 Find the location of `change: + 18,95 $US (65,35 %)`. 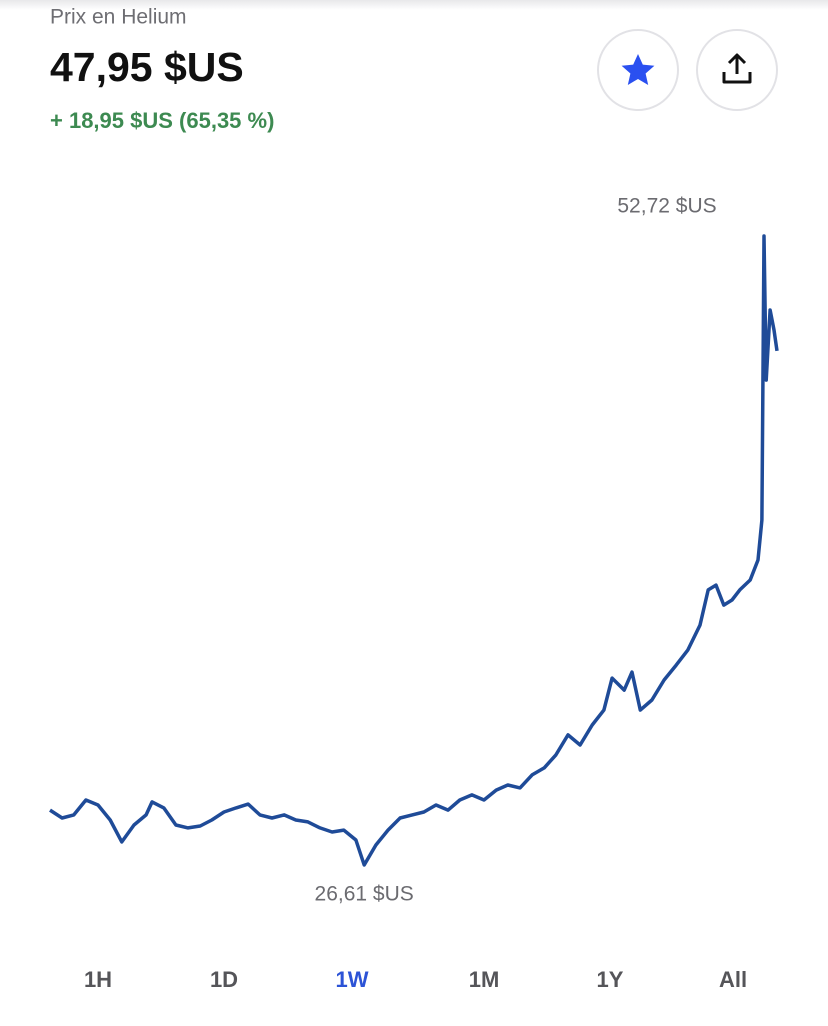

change: + 18,95 $US (65,35 %) is located at coordinates (162, 120).